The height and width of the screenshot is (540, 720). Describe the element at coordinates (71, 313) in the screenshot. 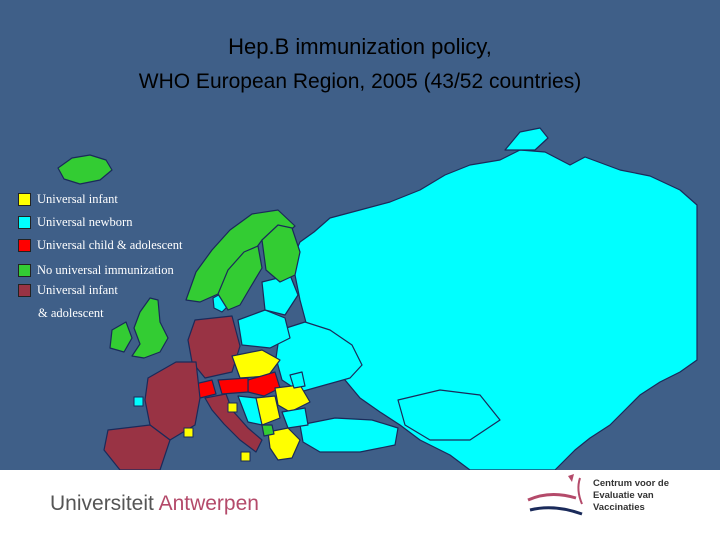

I see `legend-extra-label: & adolescent` at that location.